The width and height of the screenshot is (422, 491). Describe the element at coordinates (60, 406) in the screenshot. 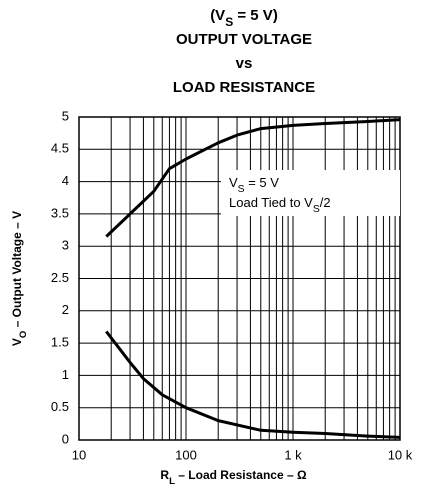

I see `y-tick-label: 0.5` at that location.